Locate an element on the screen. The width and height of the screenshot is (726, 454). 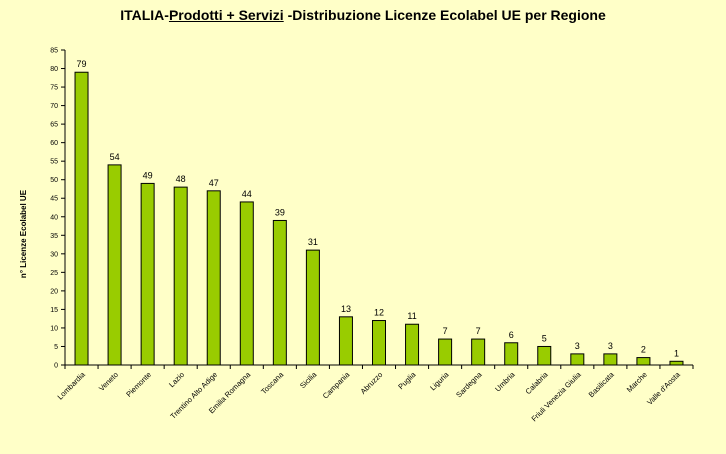
y-tick-label: 20 is located at coordinates (54, 291).